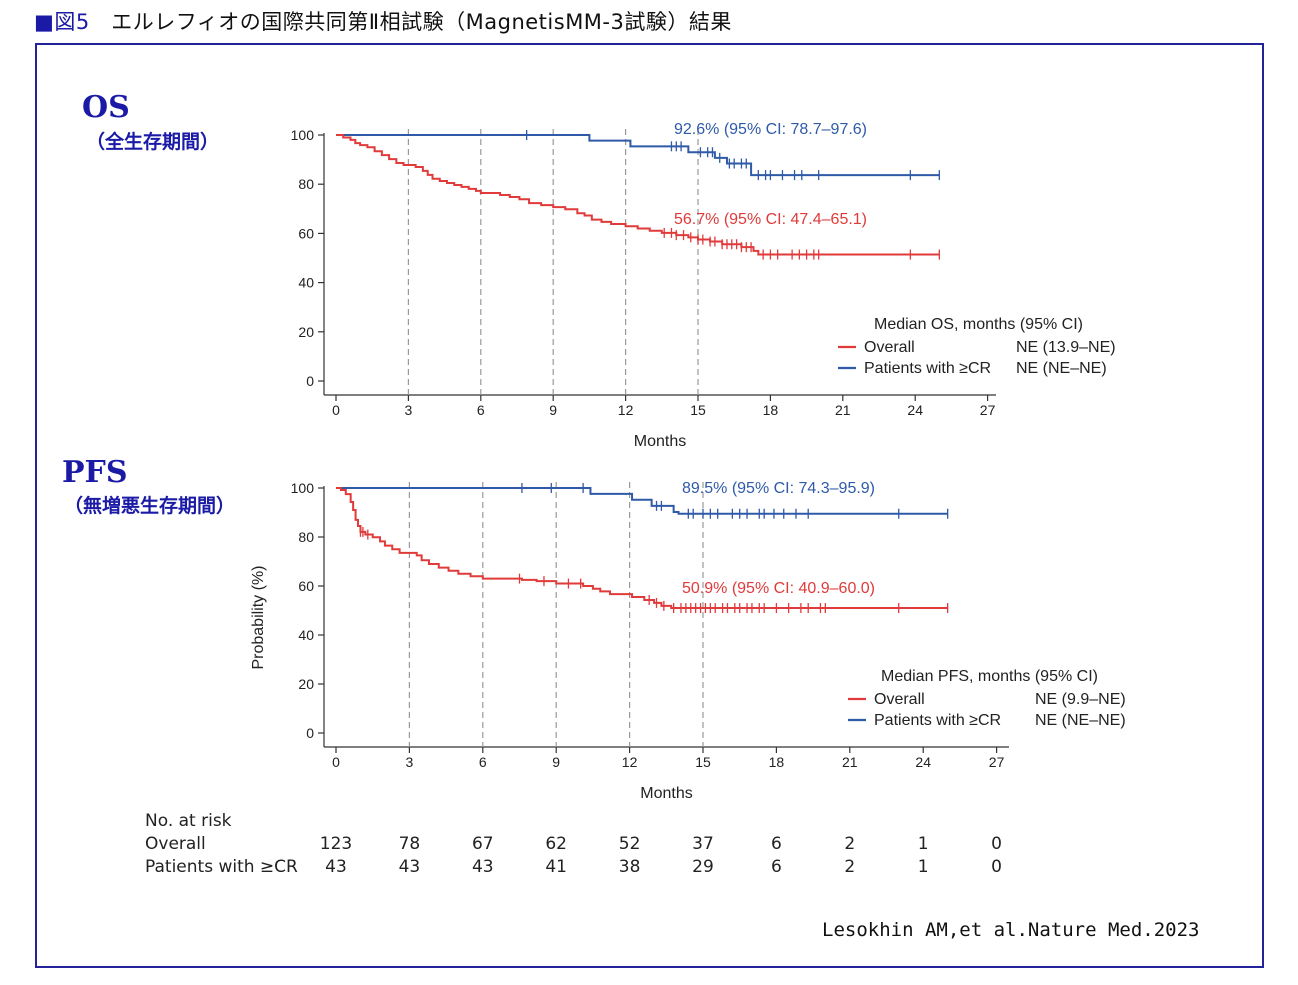 The image size is (1298, 985). Describe the element at coordinates (188, 821) in the screenshot. I see `risk-table-title: No. at risk` at that location.